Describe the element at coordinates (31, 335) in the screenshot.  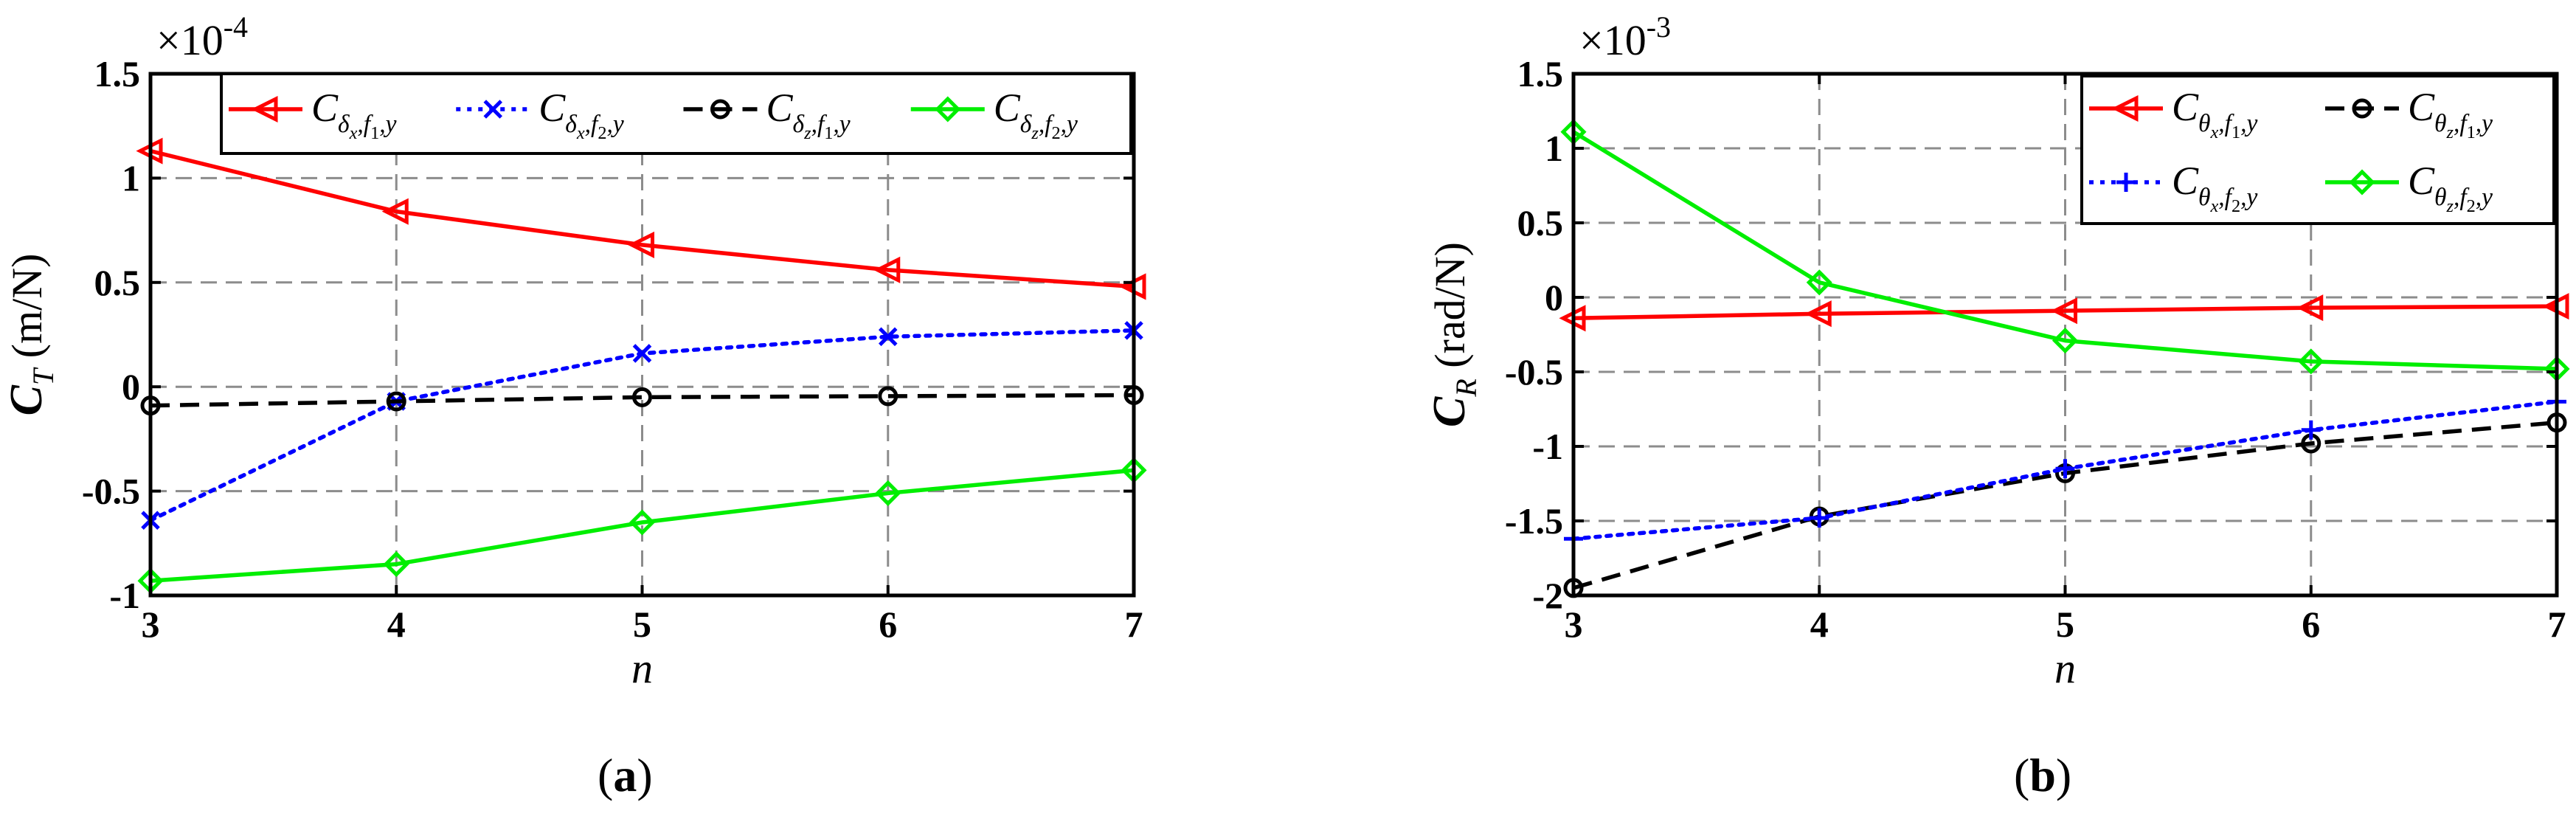
I see `y-axis-label: CT (m/N)` at that location.